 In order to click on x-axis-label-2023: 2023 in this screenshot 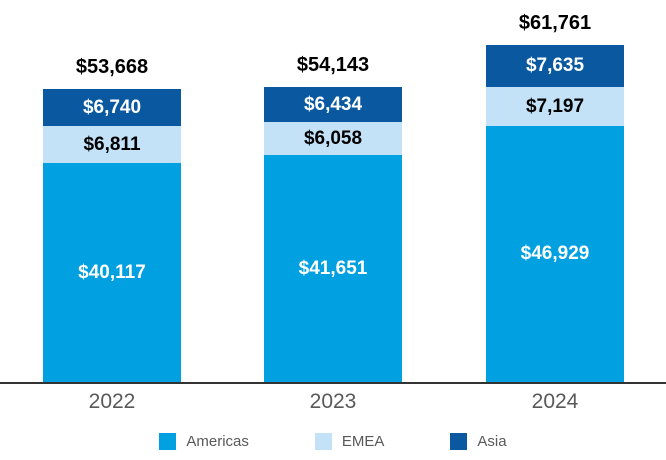, I will do `click(333, 401)`.